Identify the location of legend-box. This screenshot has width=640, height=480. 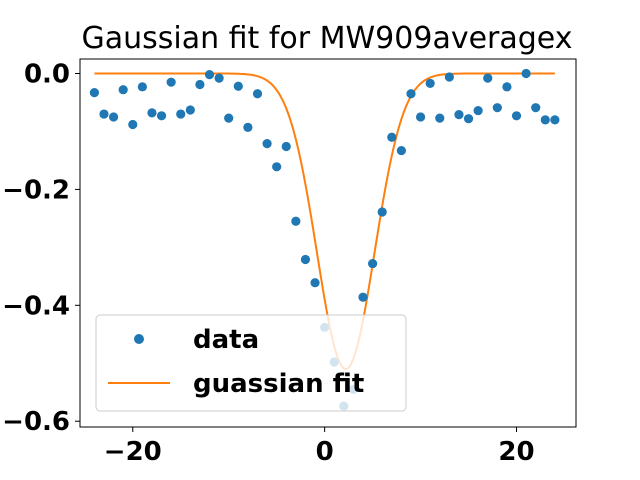
(251, 363).